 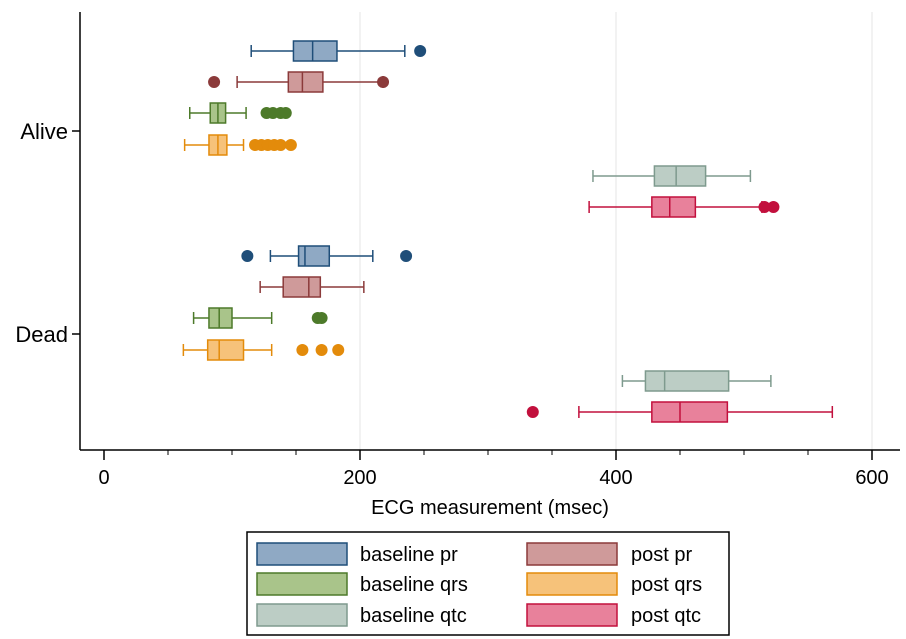 I want to click on x-tick-label: 0, so click(x=103, y=478).